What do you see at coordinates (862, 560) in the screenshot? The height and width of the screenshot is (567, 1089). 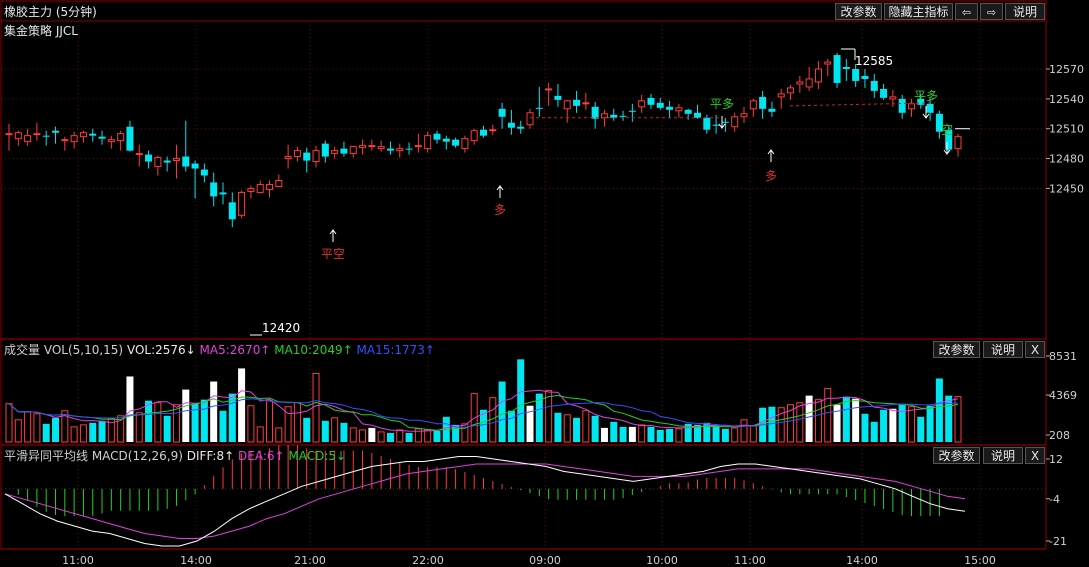 I see `time-tick-label: 14:00` at bounding box center [862, 560].